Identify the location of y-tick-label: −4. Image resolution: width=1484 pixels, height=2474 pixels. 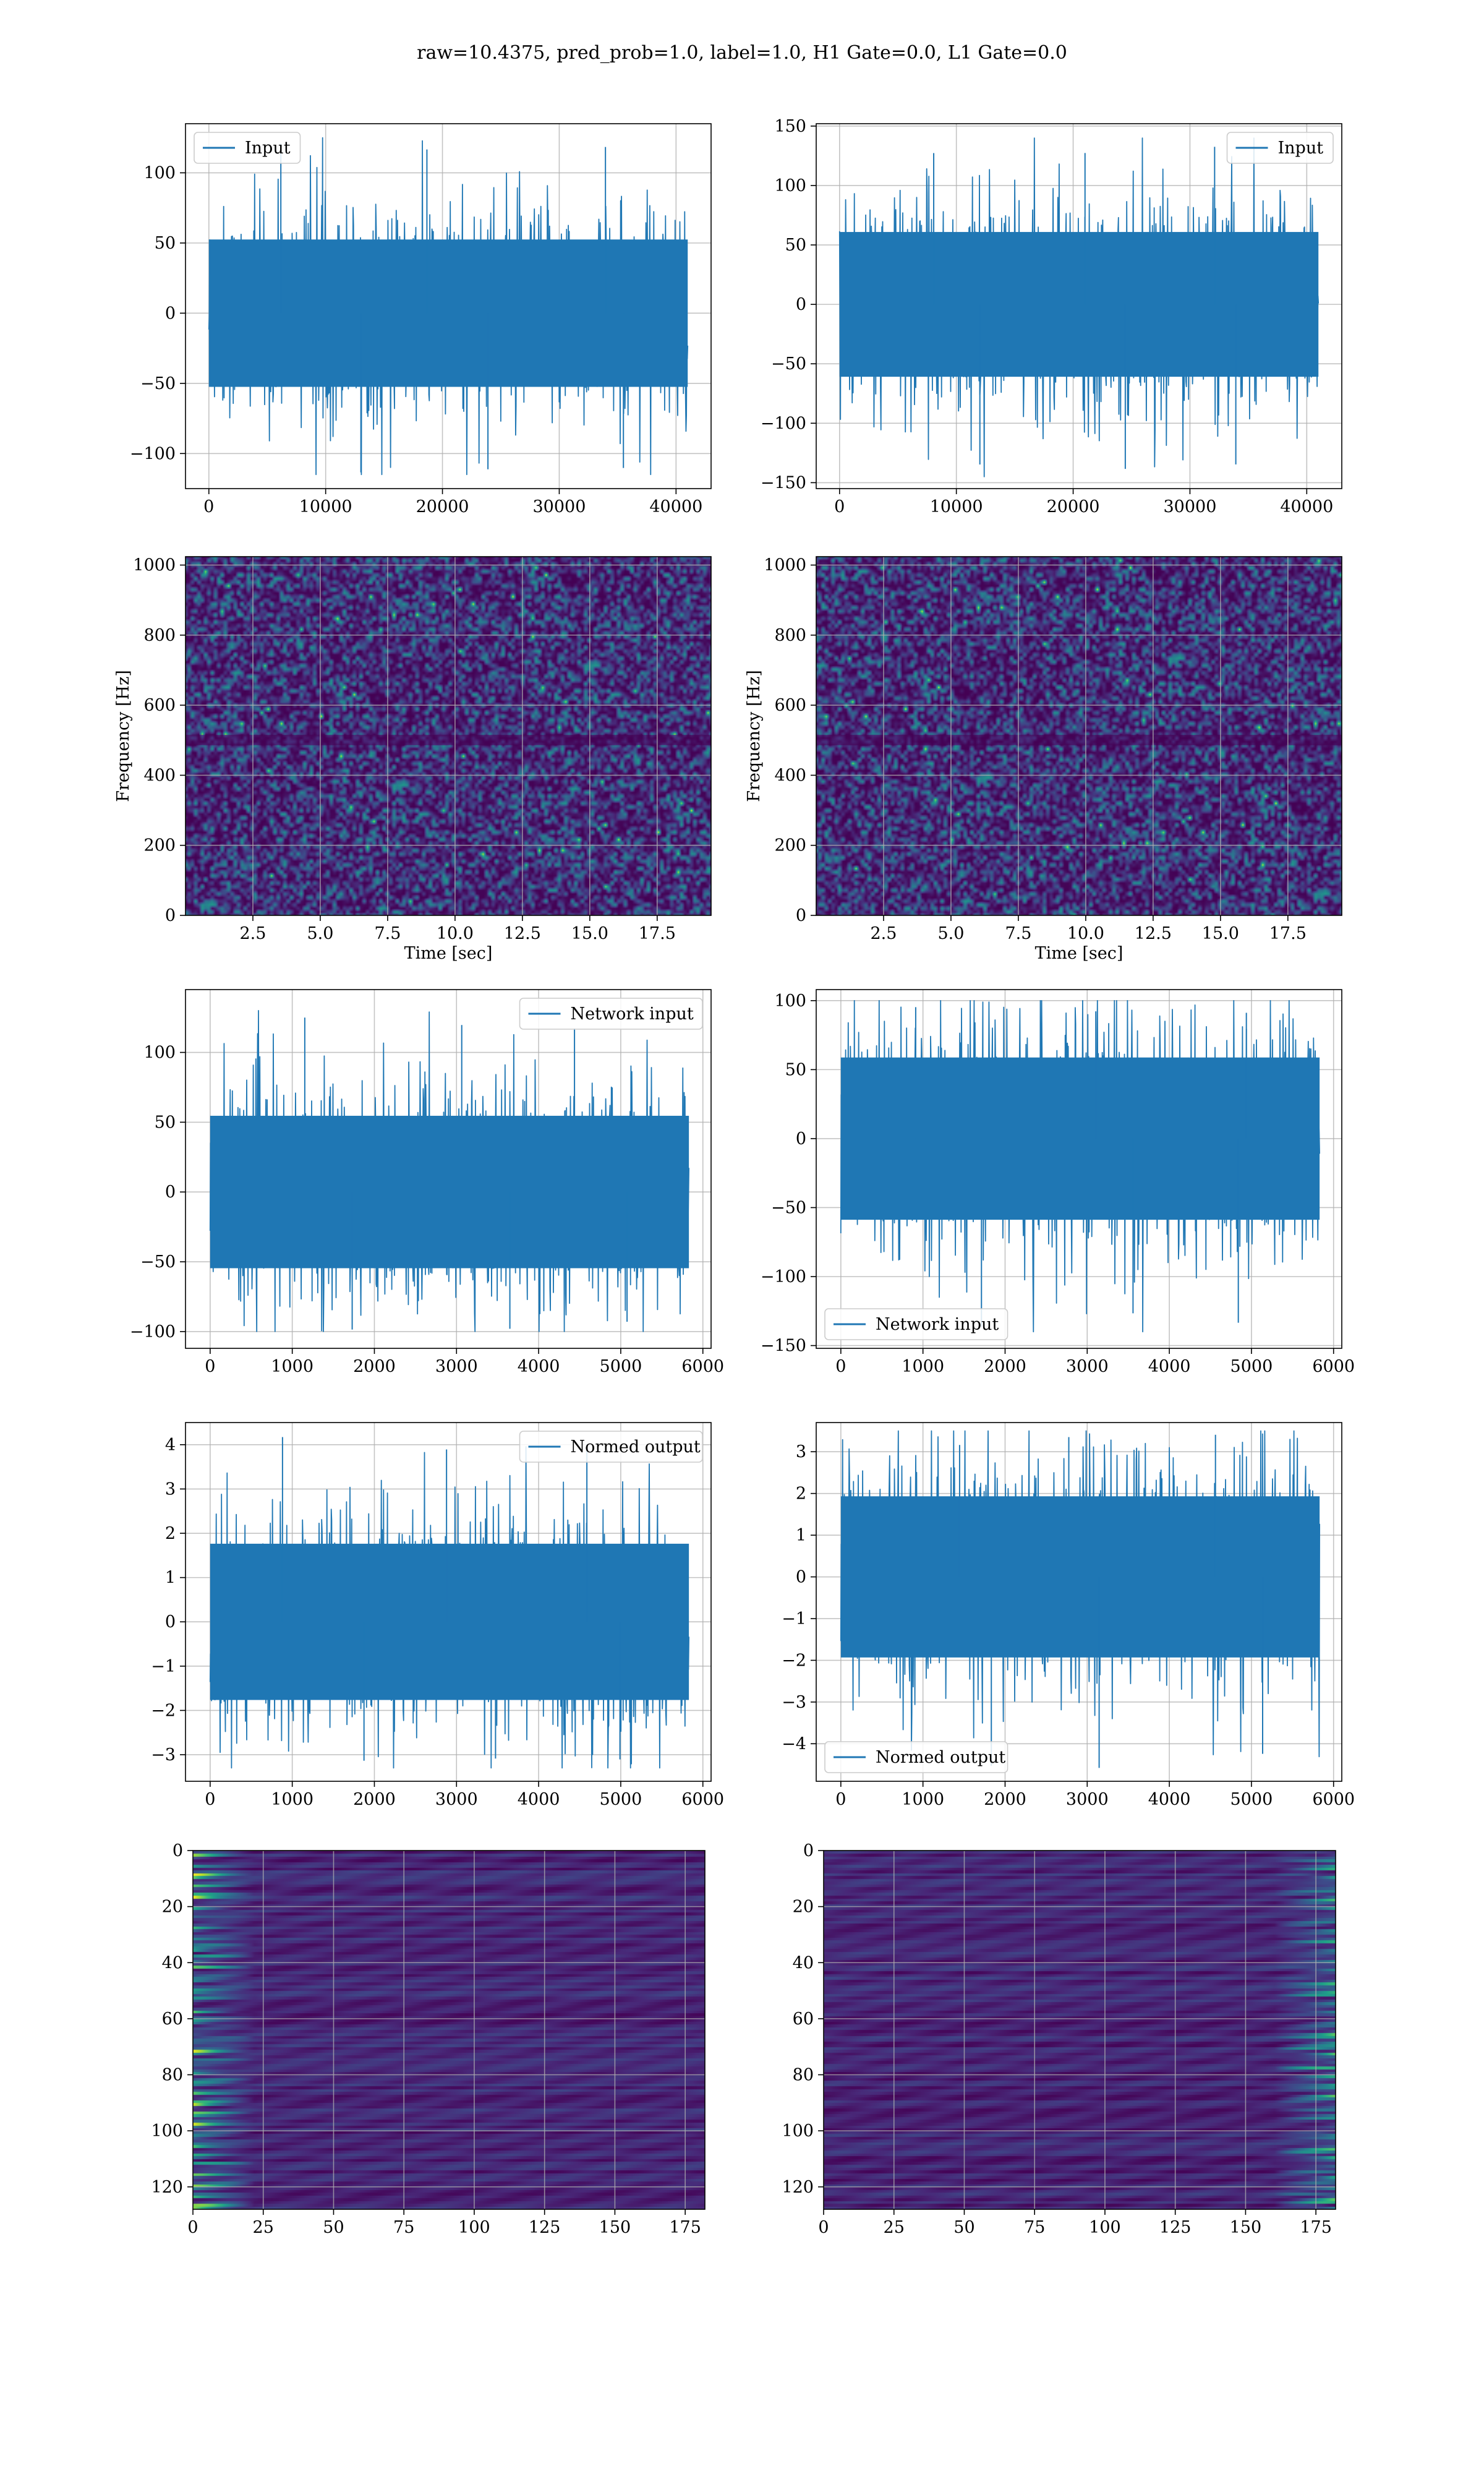
(794, 1744).